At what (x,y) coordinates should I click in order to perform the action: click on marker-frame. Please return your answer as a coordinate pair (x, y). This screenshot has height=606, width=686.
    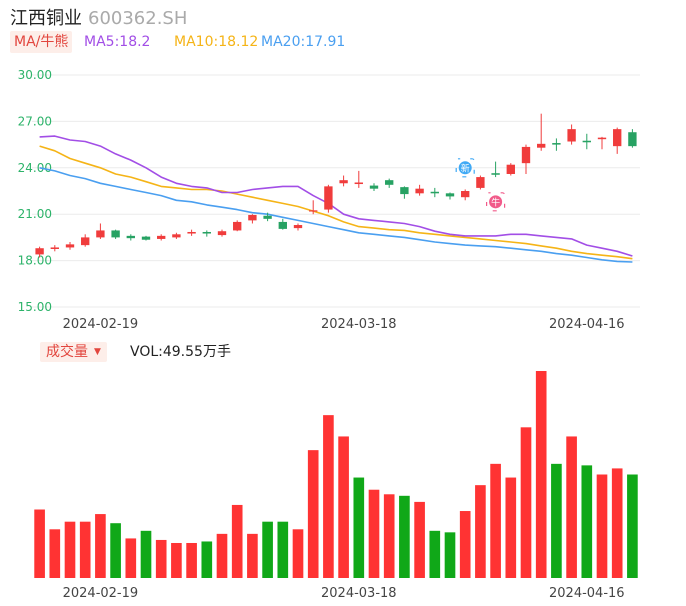
    Looking at the image, I should click on (465, 168).